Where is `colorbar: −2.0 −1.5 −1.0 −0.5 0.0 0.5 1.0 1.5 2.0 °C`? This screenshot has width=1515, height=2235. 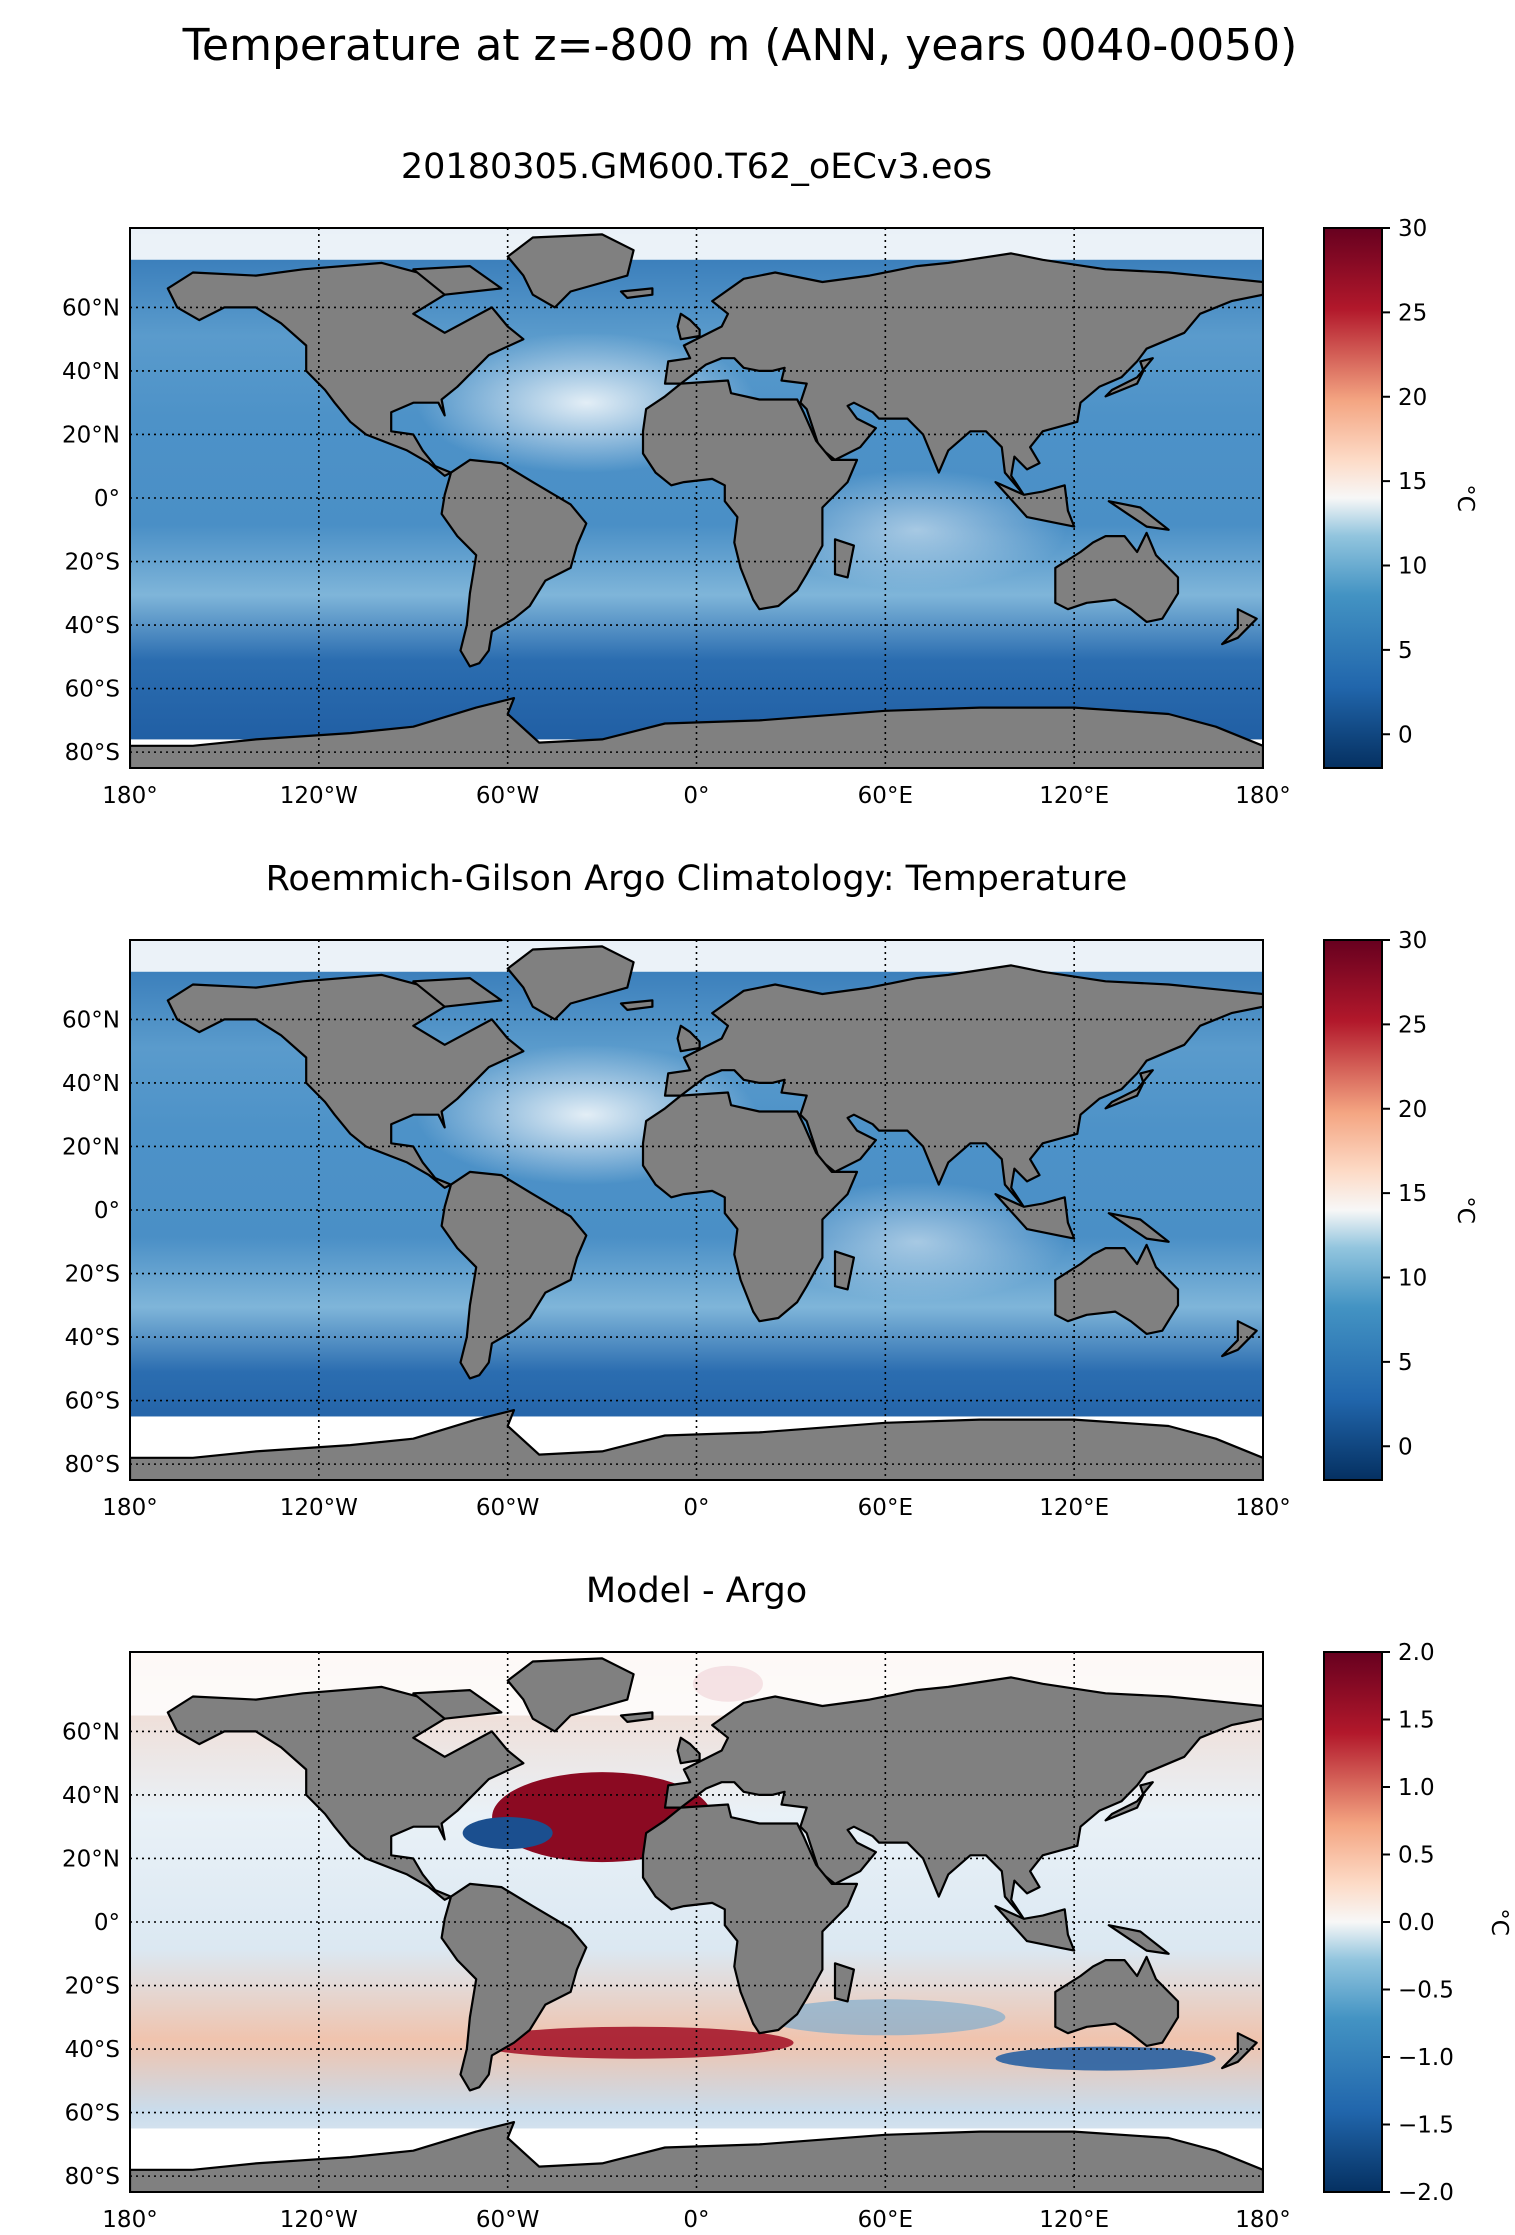 colorbar: −2.0 −1.5 −1.0 −0.5 0.0 0.5 1.0 1.5 2.0 °C is located at coordinates (1417, 1923).